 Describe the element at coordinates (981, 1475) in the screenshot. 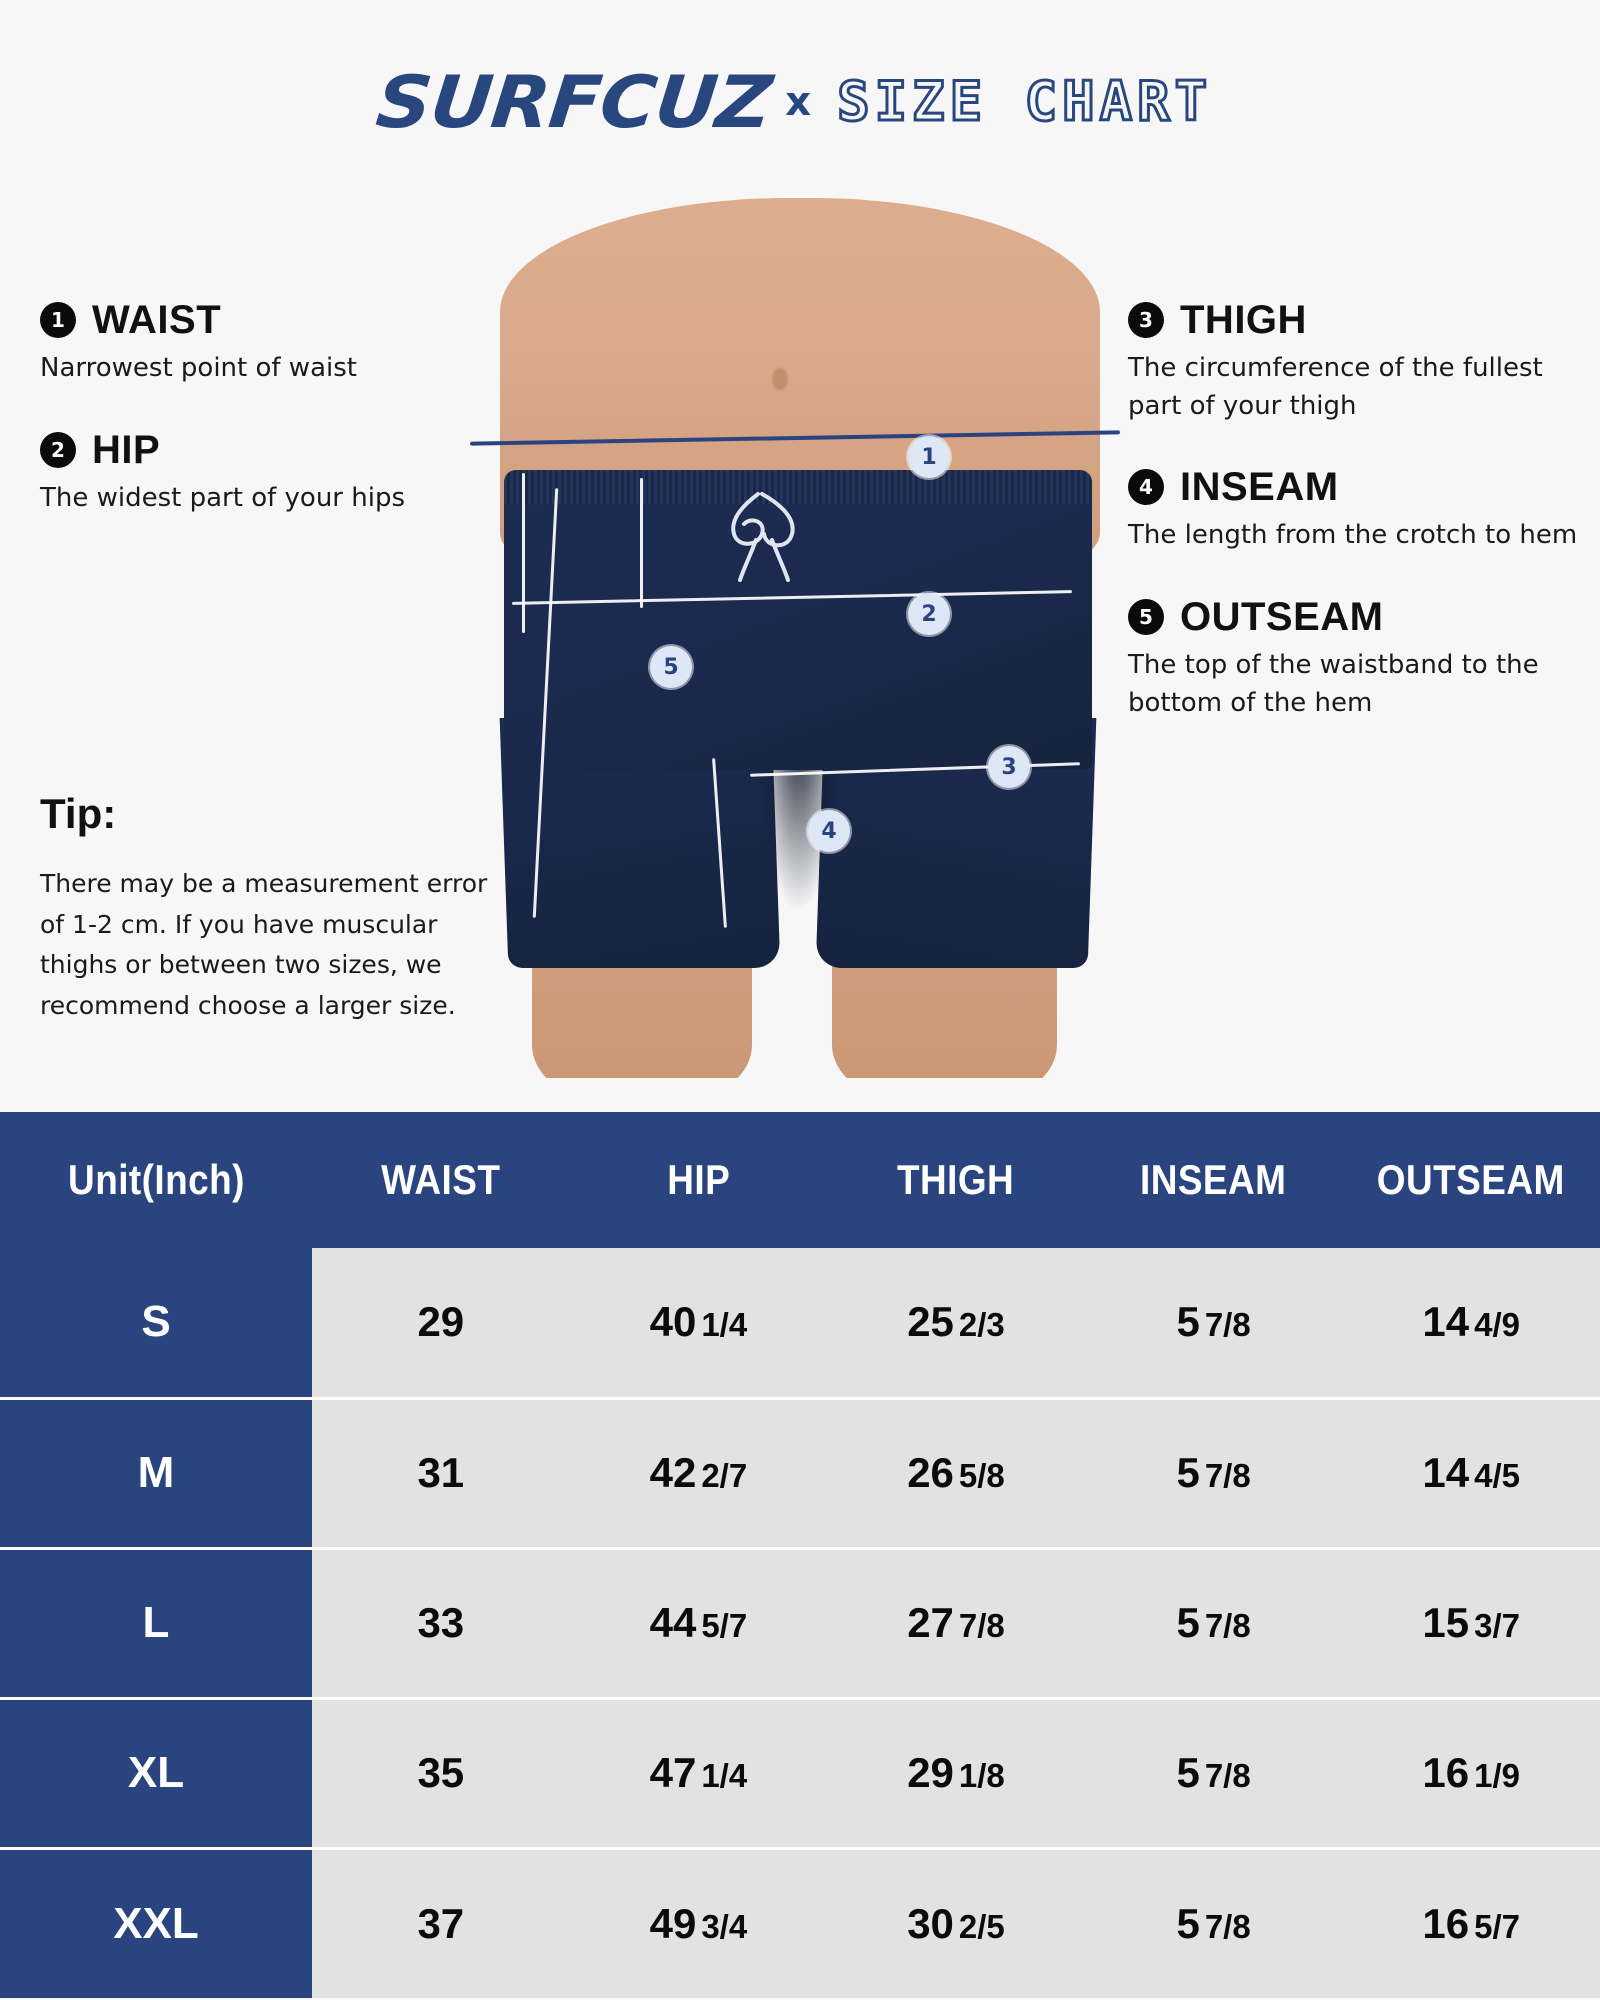

I see `value-fraction: 5/8` at that location.